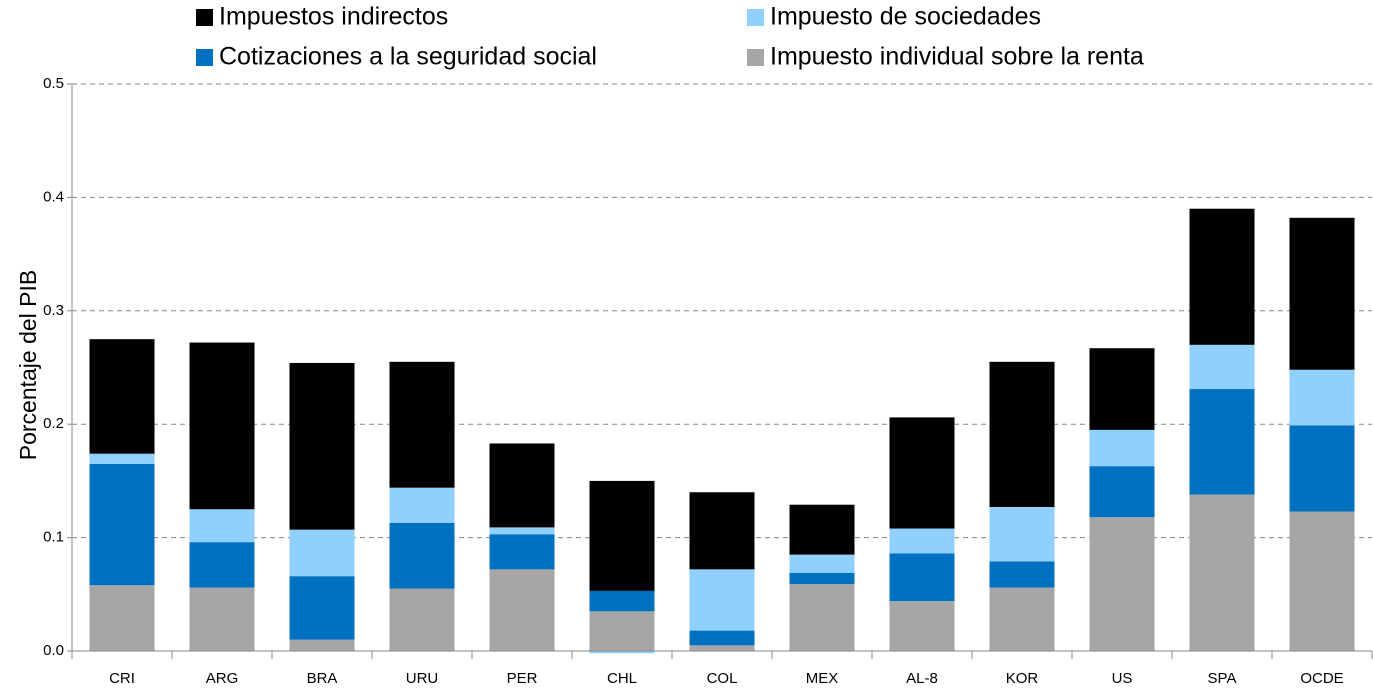 The height and width of the screenshot is (693, 1373). Describe the element at coordinates (222, 678) in the screenshot. I see `x-tick-label: ARG` at that location.